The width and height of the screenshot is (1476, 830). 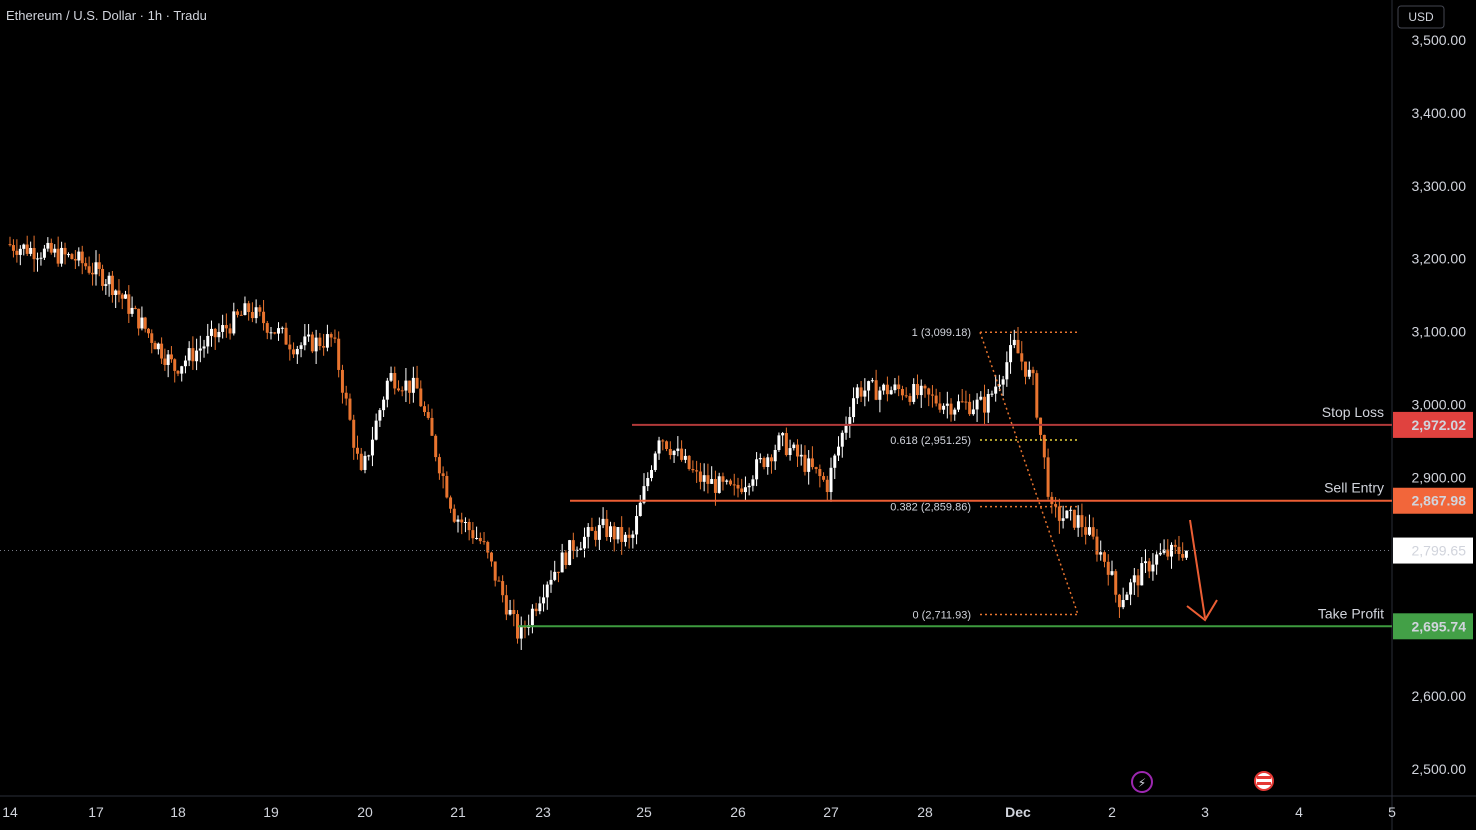 What do you see at coordinates (1439, 626) in the screenshot?
I see `level-price: 2,695.74` at bounding box center [1439, 626].